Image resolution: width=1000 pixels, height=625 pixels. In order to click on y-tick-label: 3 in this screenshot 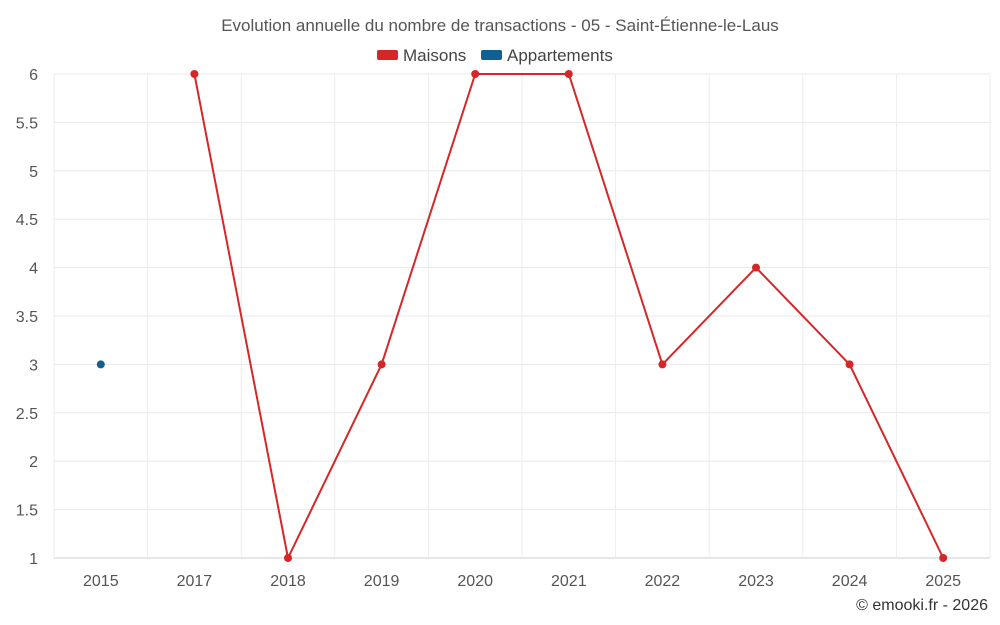, I will do `click(33, 365)`.